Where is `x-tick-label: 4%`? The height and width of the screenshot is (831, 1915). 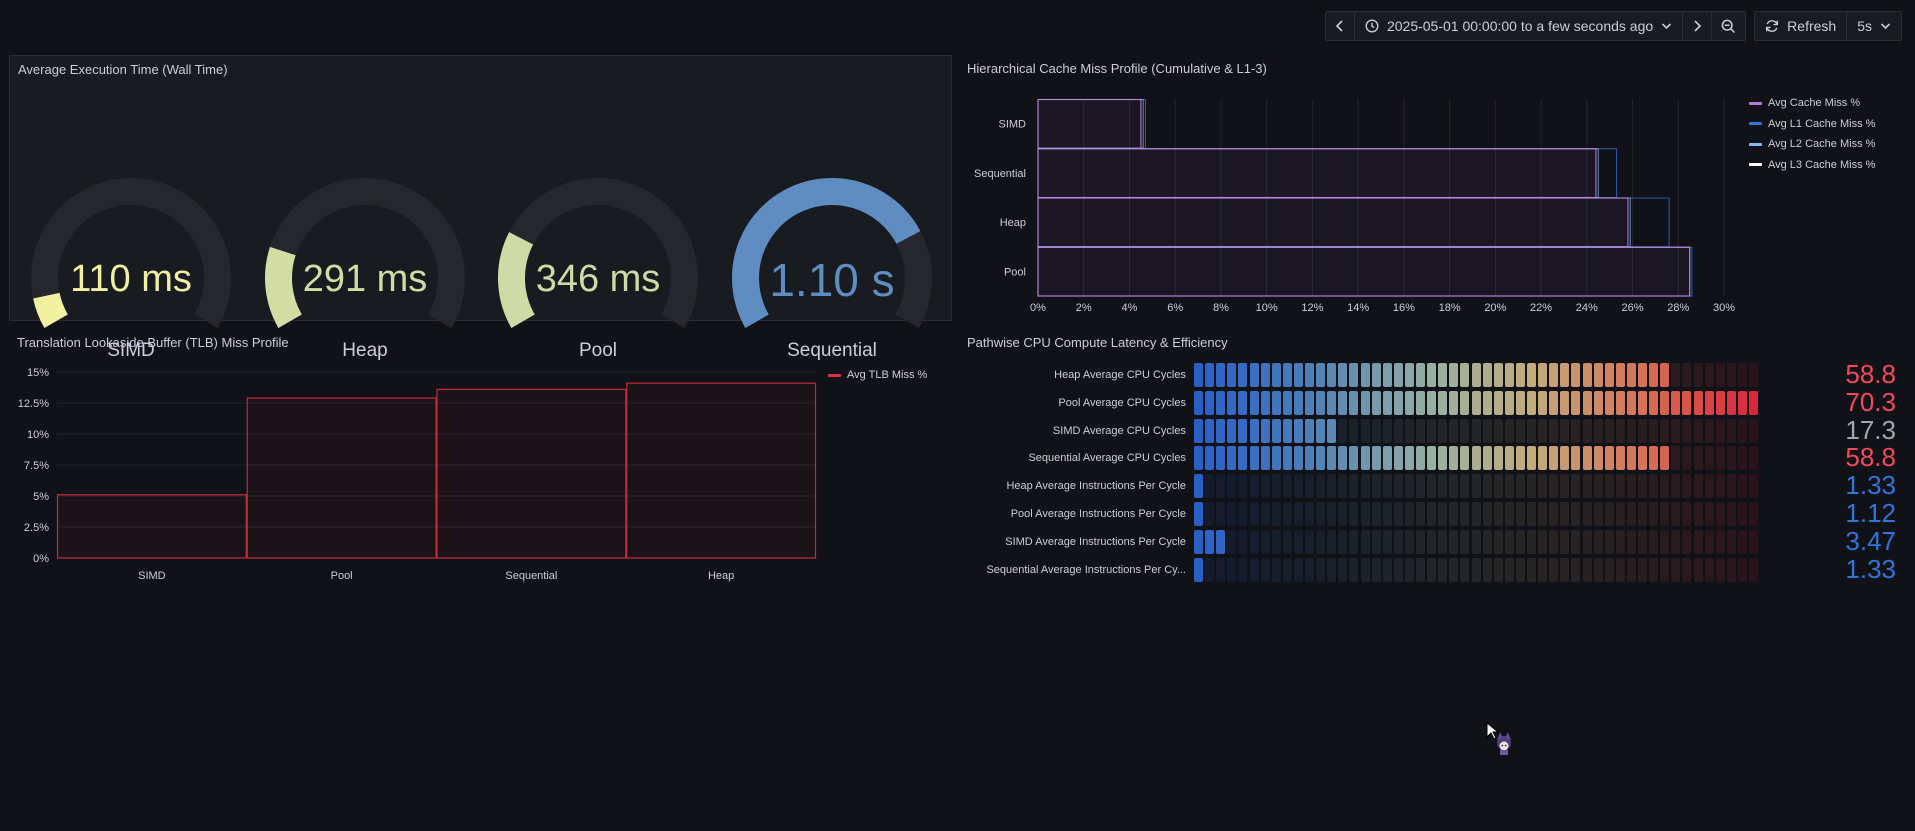 x-tick-label: 4% is located at coordinates (1130, 308).